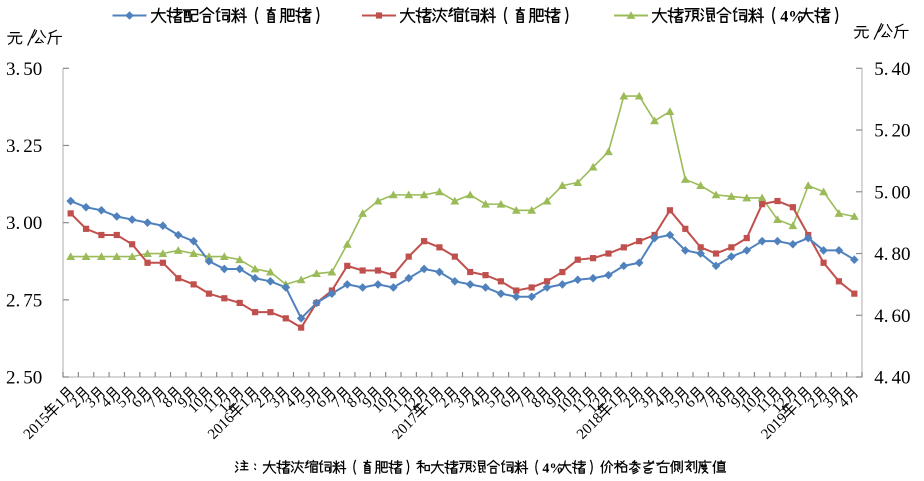 The image size is (924, 481). Describe the element at coordinates (892, 316) in the screenshot. I see `svg-text:4.60: 4. 60` at that location.